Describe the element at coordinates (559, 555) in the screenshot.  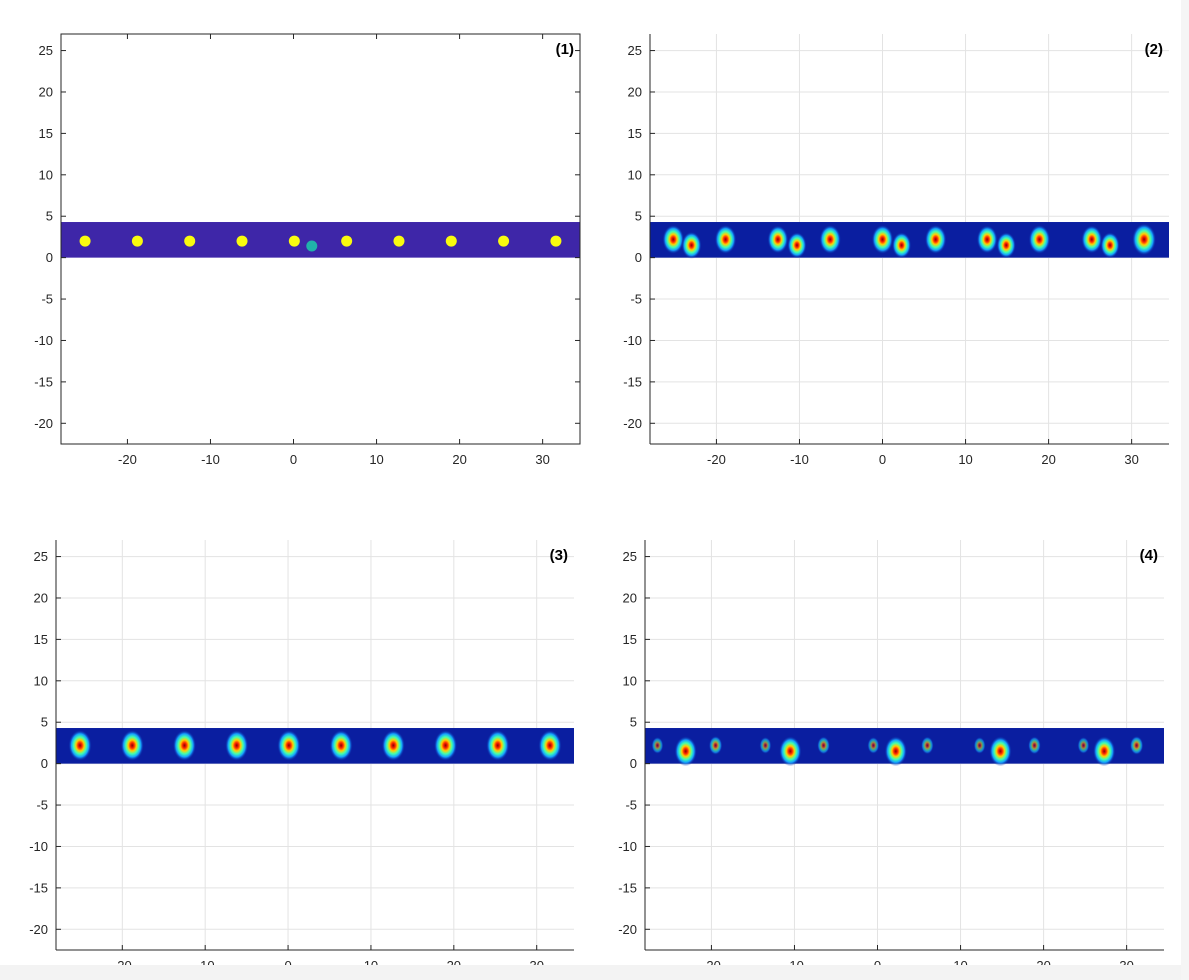
I see `panel-label: (3)` at that location.